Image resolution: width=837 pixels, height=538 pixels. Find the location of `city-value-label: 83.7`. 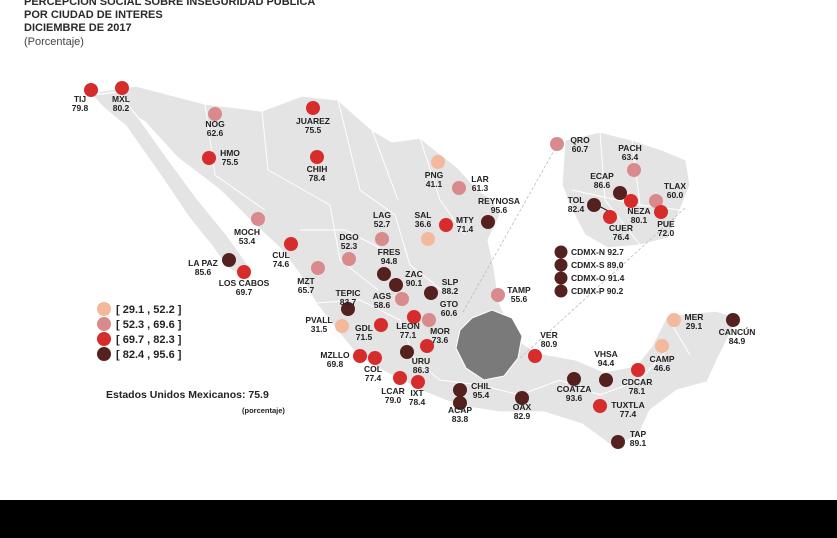

city-value-label: 83.7 is located at coordinates (348, 302).